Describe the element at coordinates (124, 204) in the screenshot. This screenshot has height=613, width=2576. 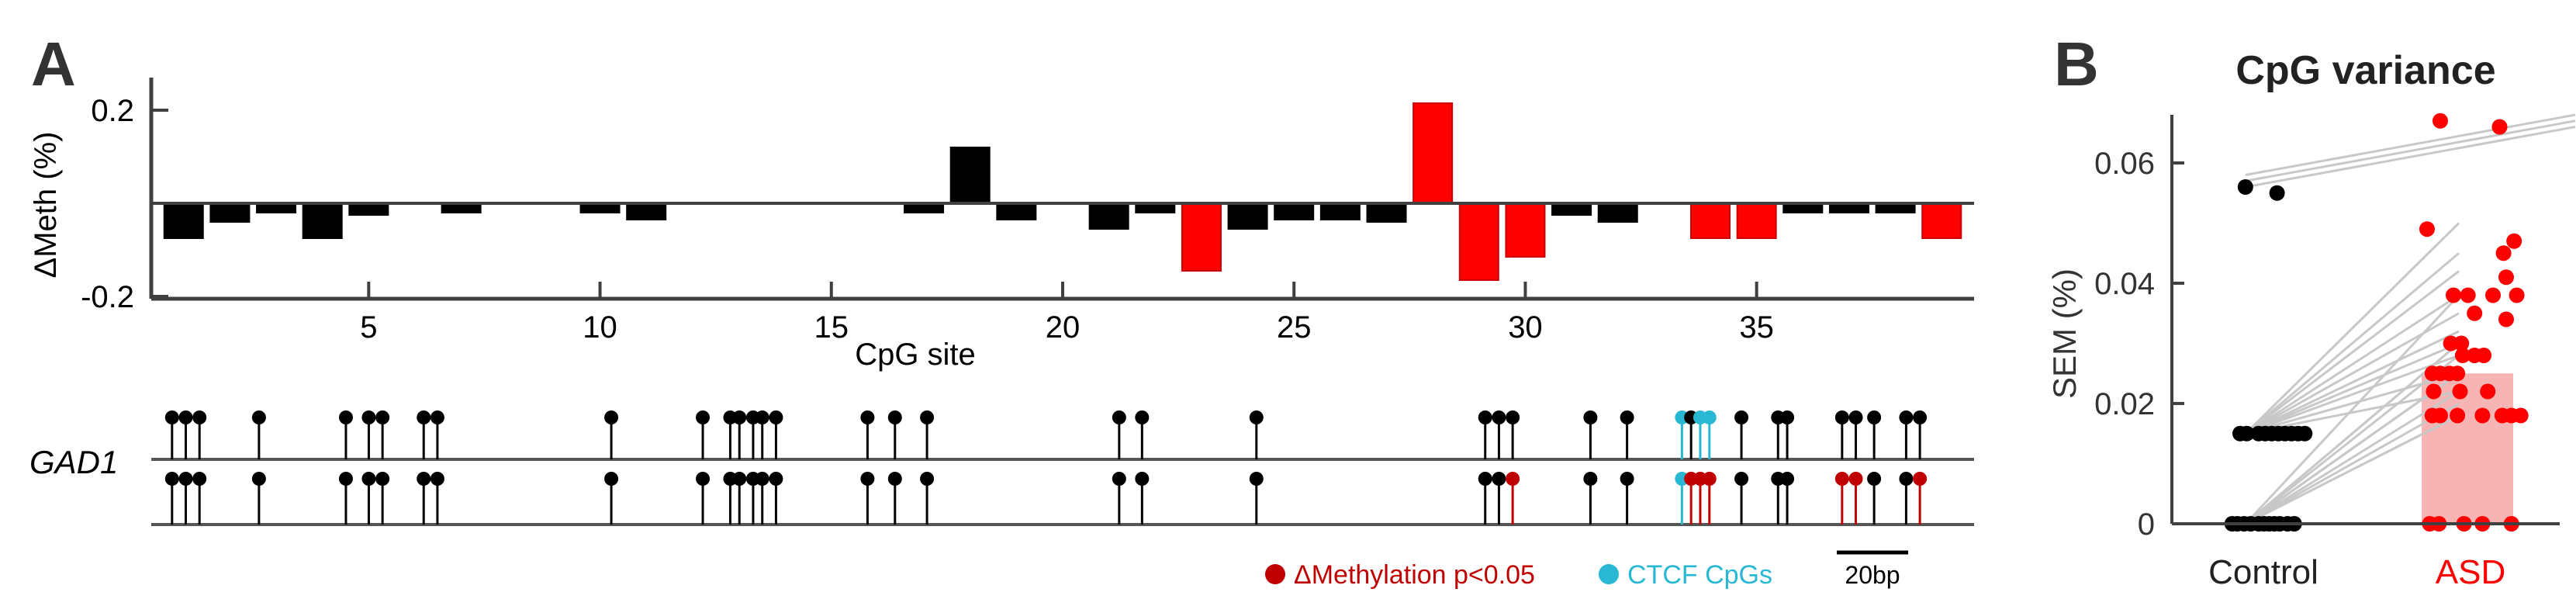
I see `y-ticks: 0.2 -0.2` at that location.